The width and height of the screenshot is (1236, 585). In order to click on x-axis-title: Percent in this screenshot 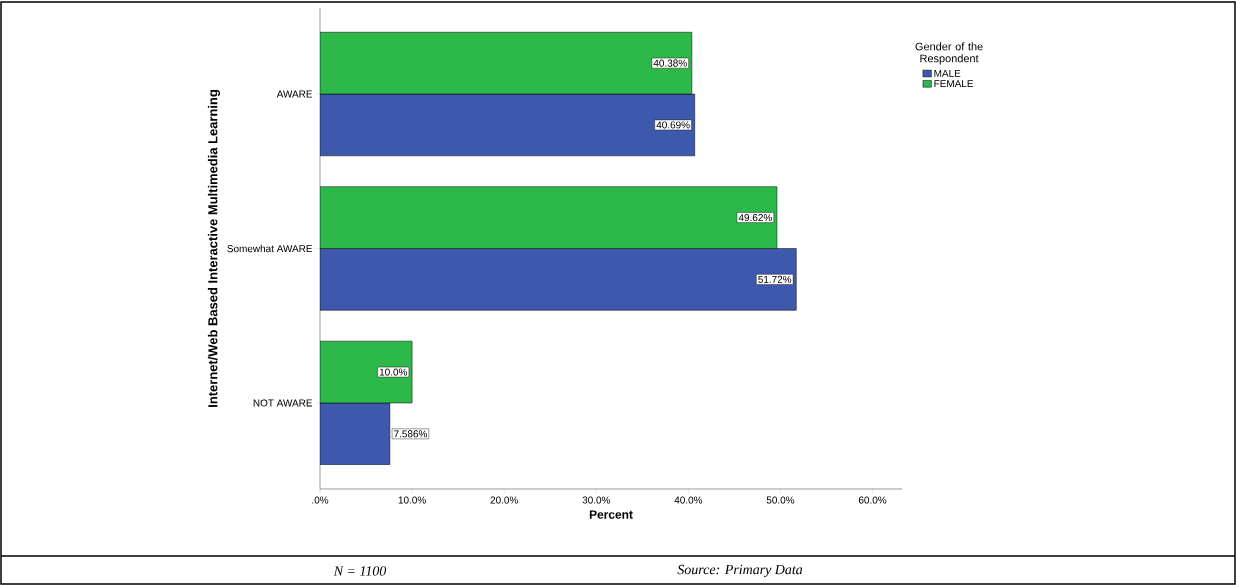, I will do `click(611, 514)`.